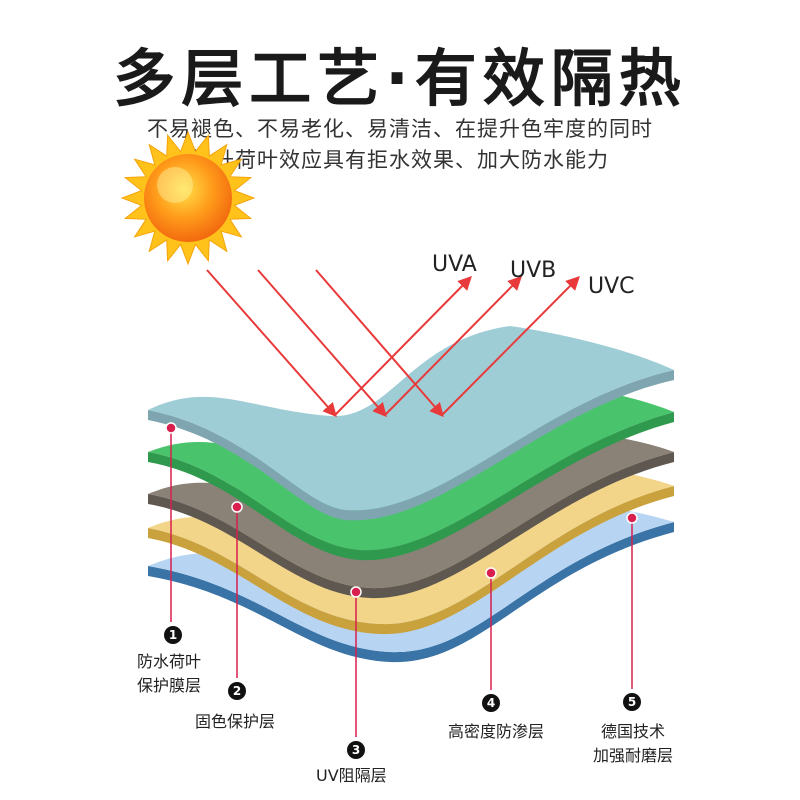 The width and height of the screenshot is (800, 800). What do you see at coordinates (169, 685) in the screenshot?
I see `layer-1-label-line-2: 保护膜层` at bounding box center [169, 685].